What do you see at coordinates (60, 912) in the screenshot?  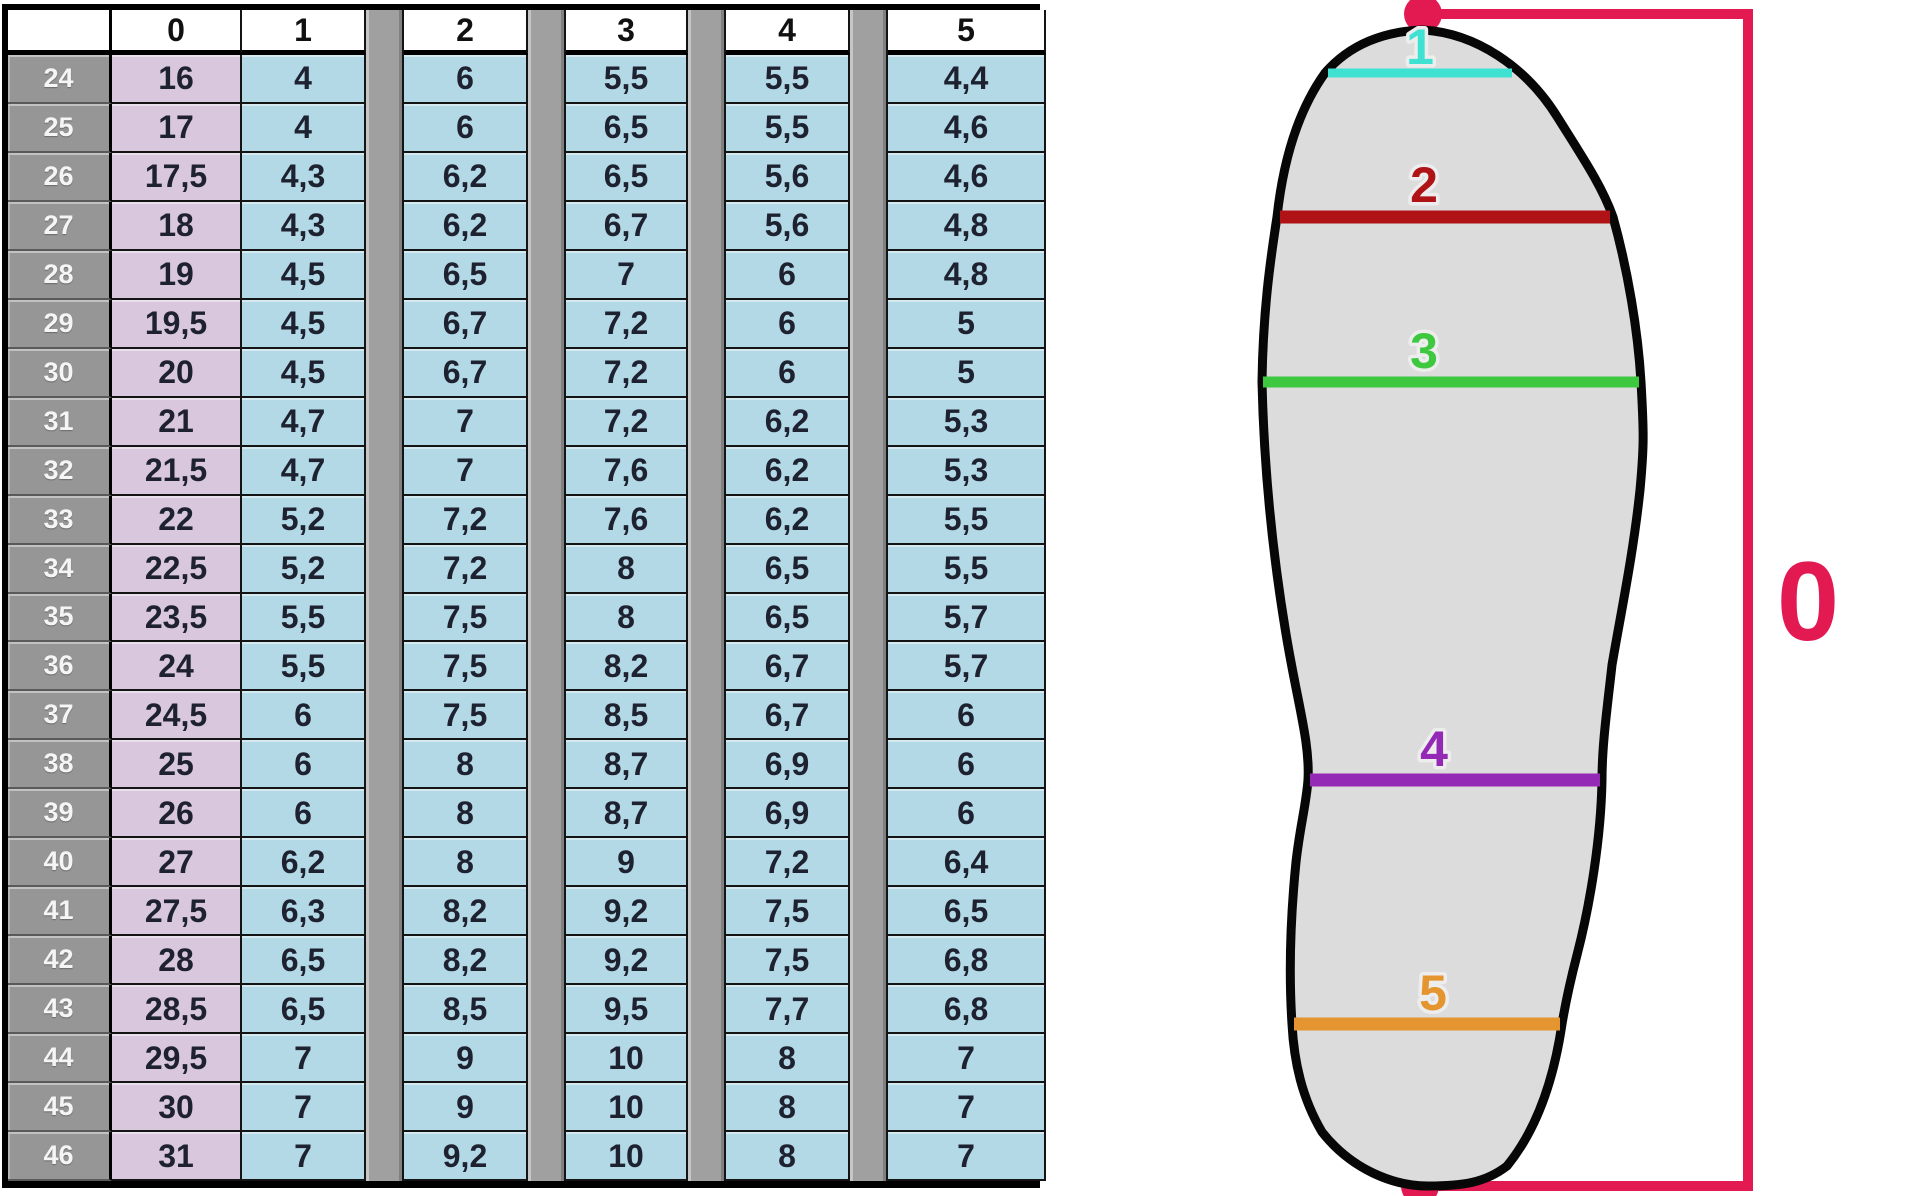 I see `row-header: 41` at bounding box center [60, 912].